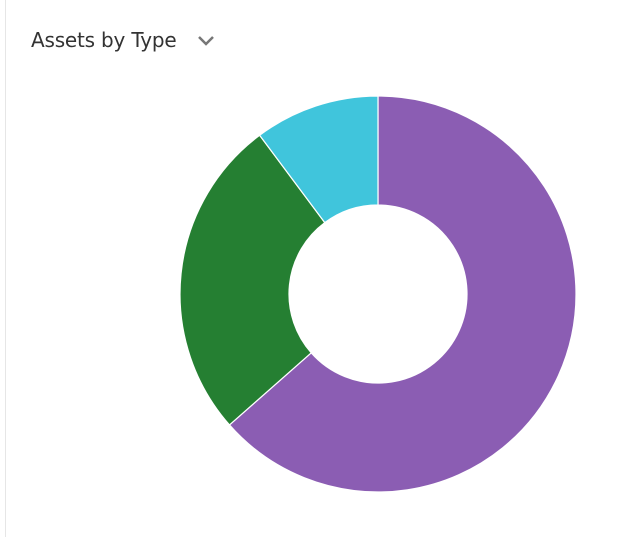  What do you see at coordinates (206, 41) in the screenshot?
I see `dropdown-chevron` at bounding box center [206, 41].